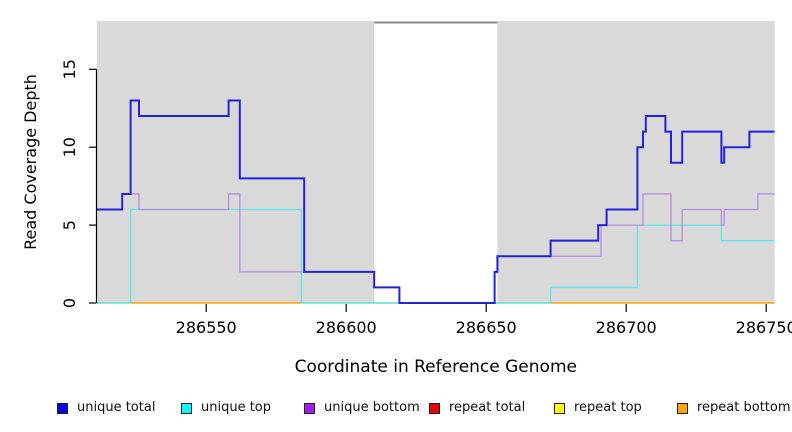  Describe the element at coordinates (486, 327) in the screenshot. I see `x-tick-label: 286650` at that location.